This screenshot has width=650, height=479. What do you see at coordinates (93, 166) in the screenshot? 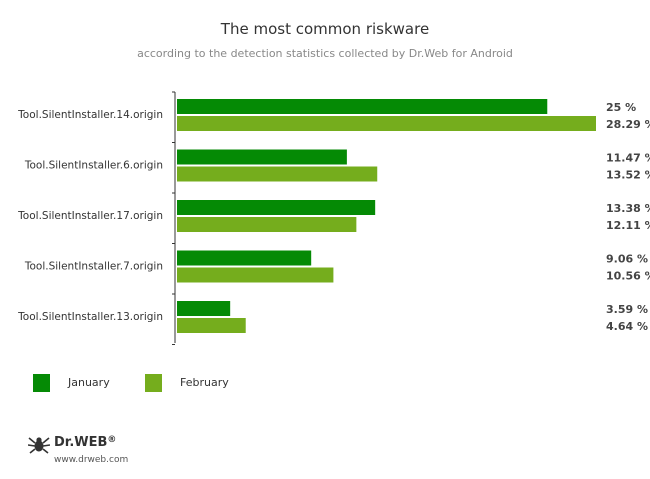
I see `category-label: Tool.SilentInstaller.6.origin` at bounding box center [93, 166].